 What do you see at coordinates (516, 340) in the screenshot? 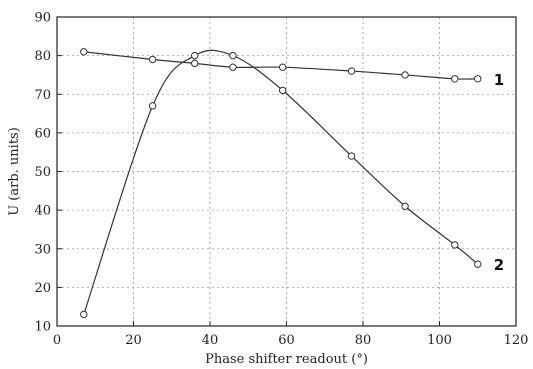
I see `x-tick-label: 120` at bounding box center [516, 340].